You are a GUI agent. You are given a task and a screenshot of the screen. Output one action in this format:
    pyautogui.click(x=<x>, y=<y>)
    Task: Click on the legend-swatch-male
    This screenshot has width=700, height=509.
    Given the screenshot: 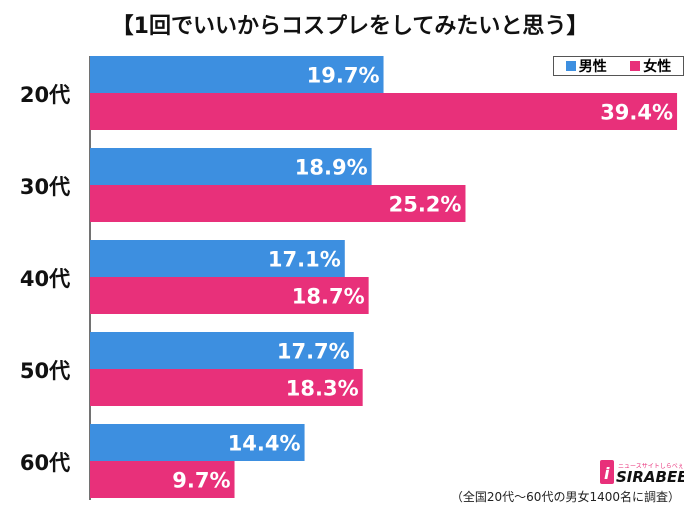 What is the action you would take?
    pyautogui.click(x=570, y=66)
    